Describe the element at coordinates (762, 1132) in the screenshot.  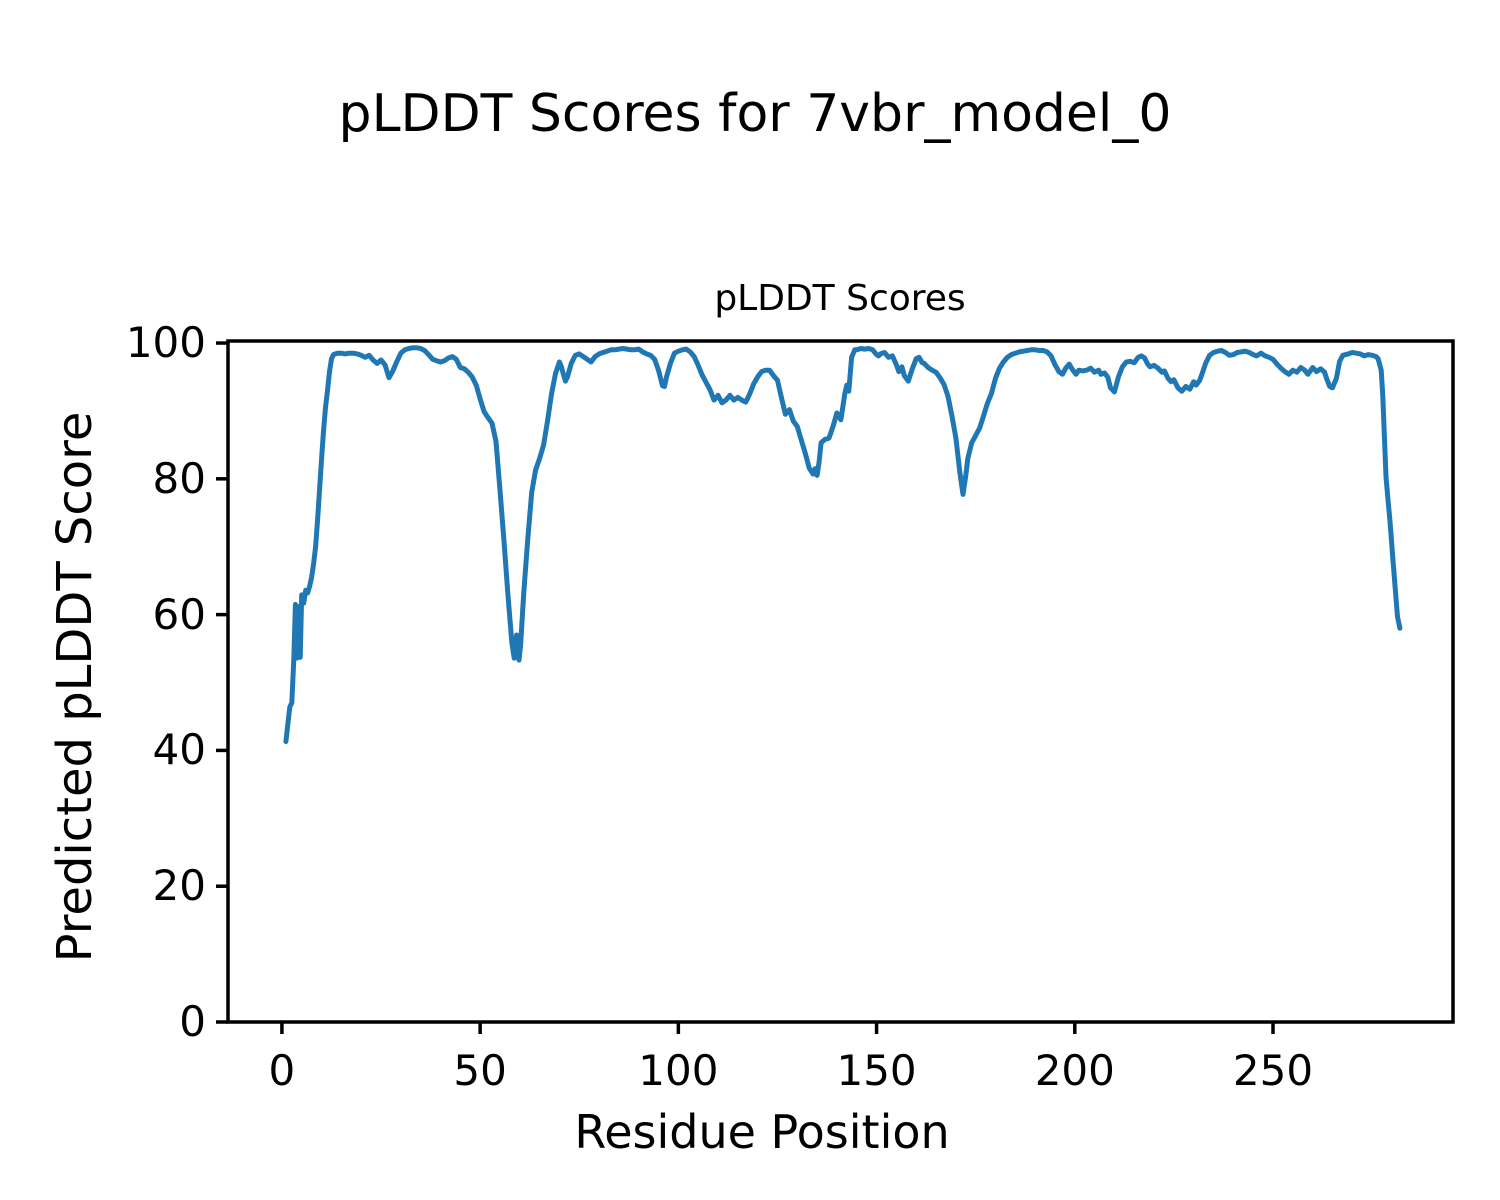
I see `x-axis-label: Residue Position` at that location.